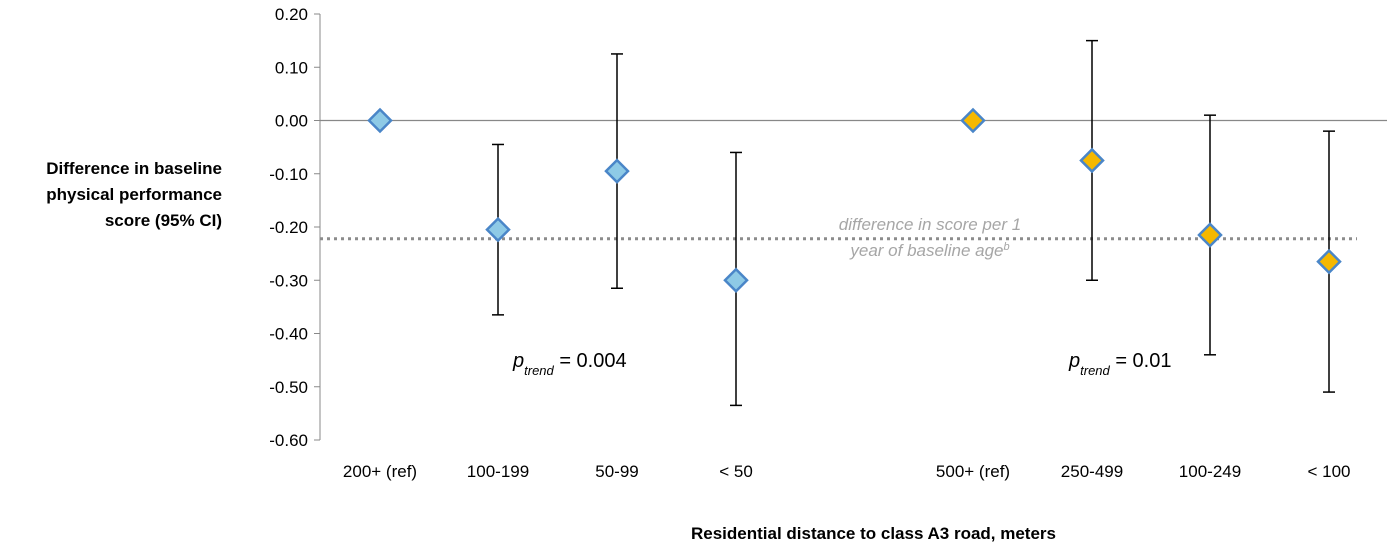 Image resolution: width=1387 pixels, height=556 pixels. What do you see at coordinates (1328, 471) in the screenshot?
I see `x-tick-label: < 100` at bounding box center [1328, 471].